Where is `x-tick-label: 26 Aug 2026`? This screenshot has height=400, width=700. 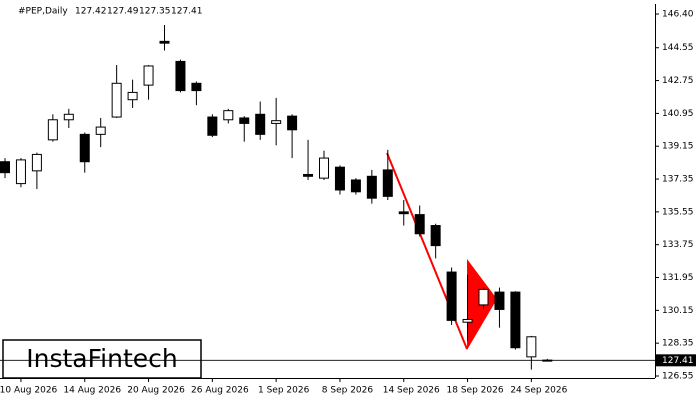 x-tick-label: 26 Aug 2026 is located at coordinates (220, 391).